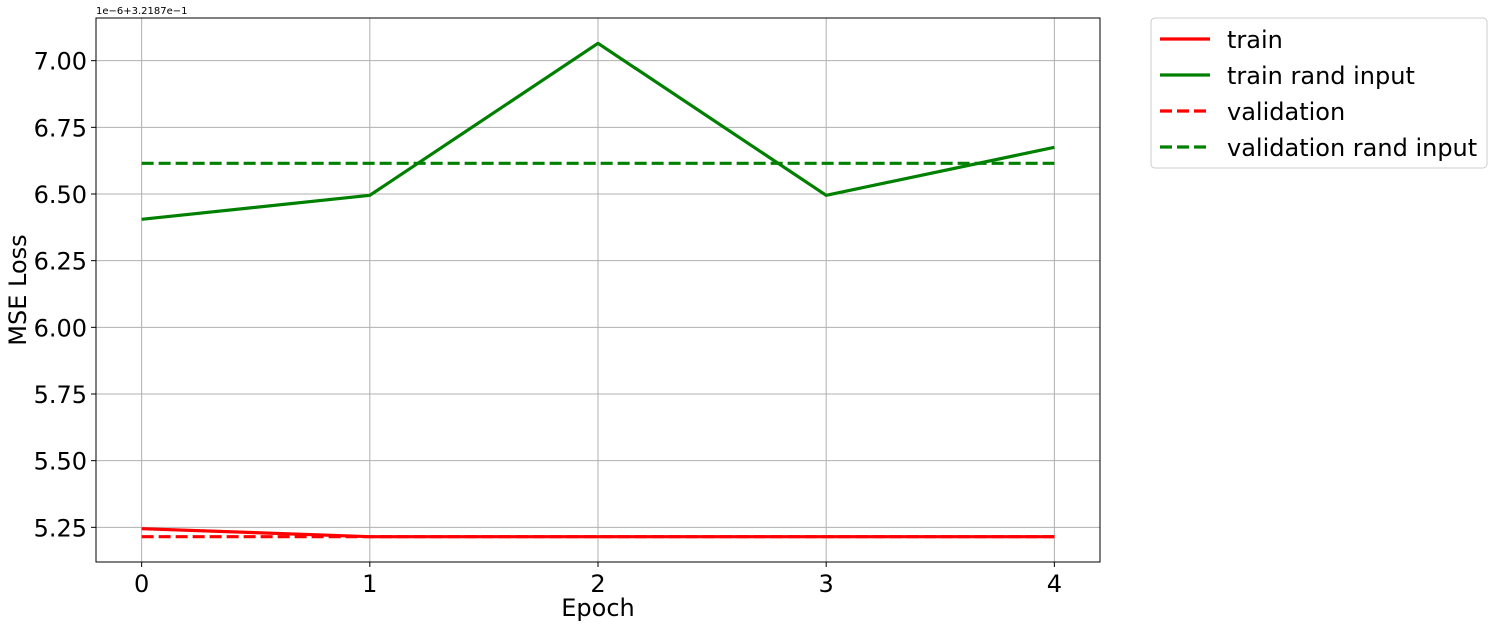  I want to click on series-line-train, so click(598, 533).